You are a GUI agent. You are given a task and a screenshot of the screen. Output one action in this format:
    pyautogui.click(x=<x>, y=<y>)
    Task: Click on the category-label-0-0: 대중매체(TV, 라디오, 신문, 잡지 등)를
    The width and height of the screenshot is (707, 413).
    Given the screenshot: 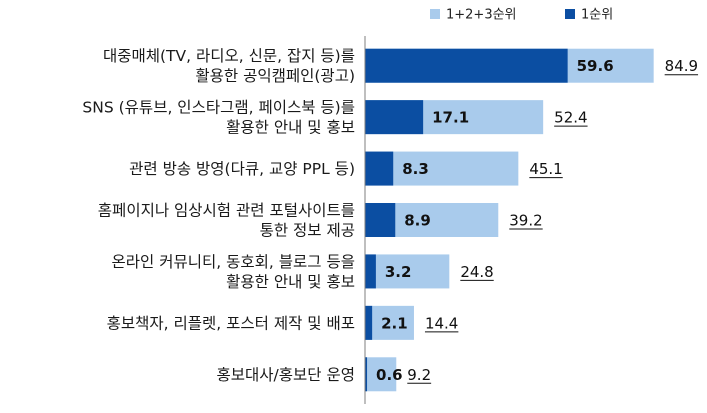 What is the action you would take?
    pyautogui.click(x=229, y=56)
    